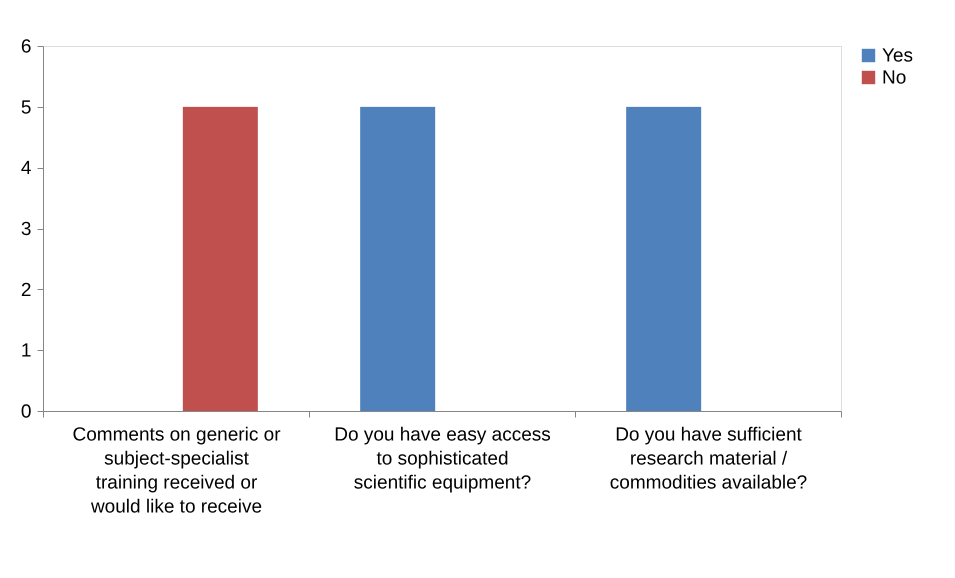  What do you see at coordinates (177, 471) in the screenshot?
I see `x-tick-label: Comments on generic or subject-specialist training received or would like to receive` at bounding box center [177, 471].